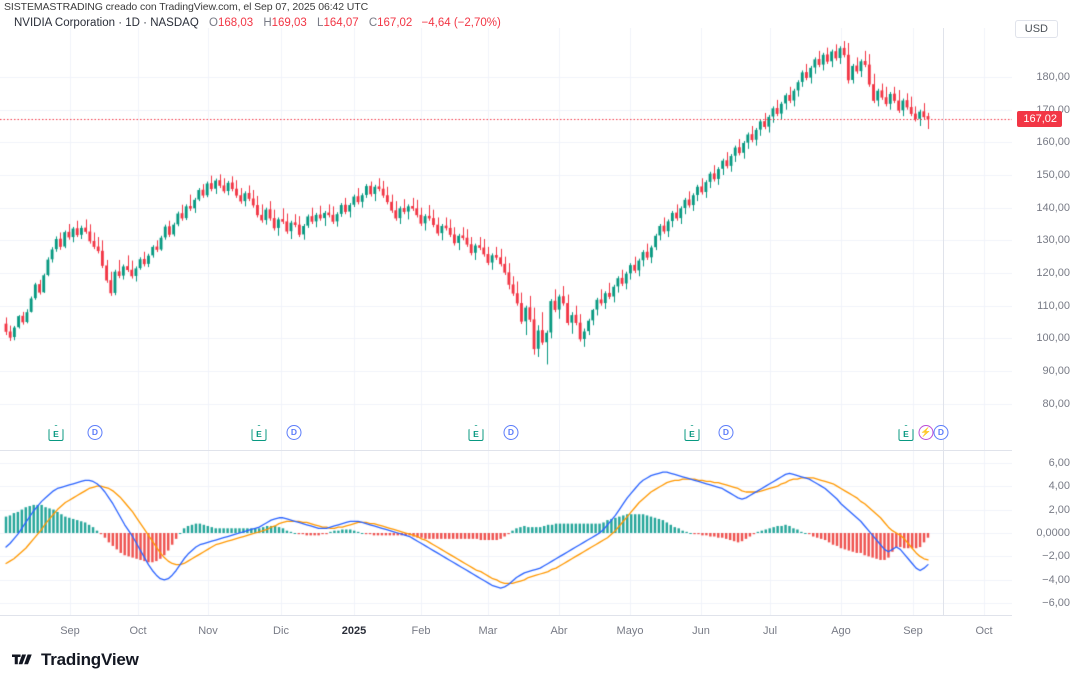 This screenshot has width=1080, height=675. What do you see at coordinates (1039, 119) in the screenshot?
I see `last-price-tag: 167,02` at bounding box center [1039, 119].